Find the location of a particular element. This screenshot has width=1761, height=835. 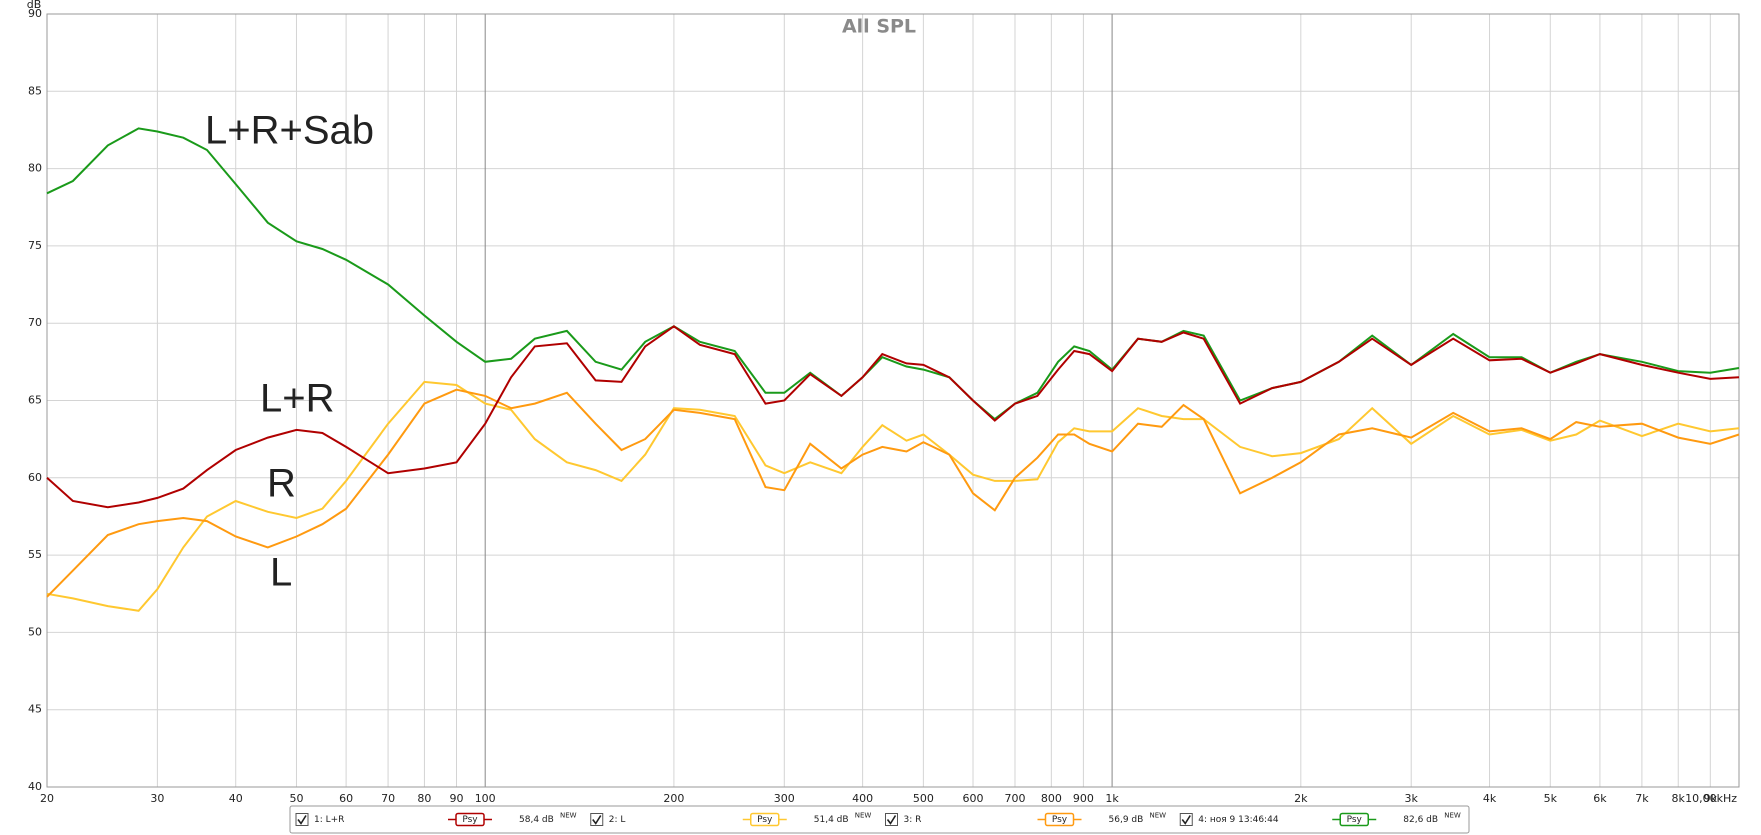

legend-item: 4: ноя 9 13:46:44 Psy 82,6 dB NEW is located at coordinates (1320, 819).